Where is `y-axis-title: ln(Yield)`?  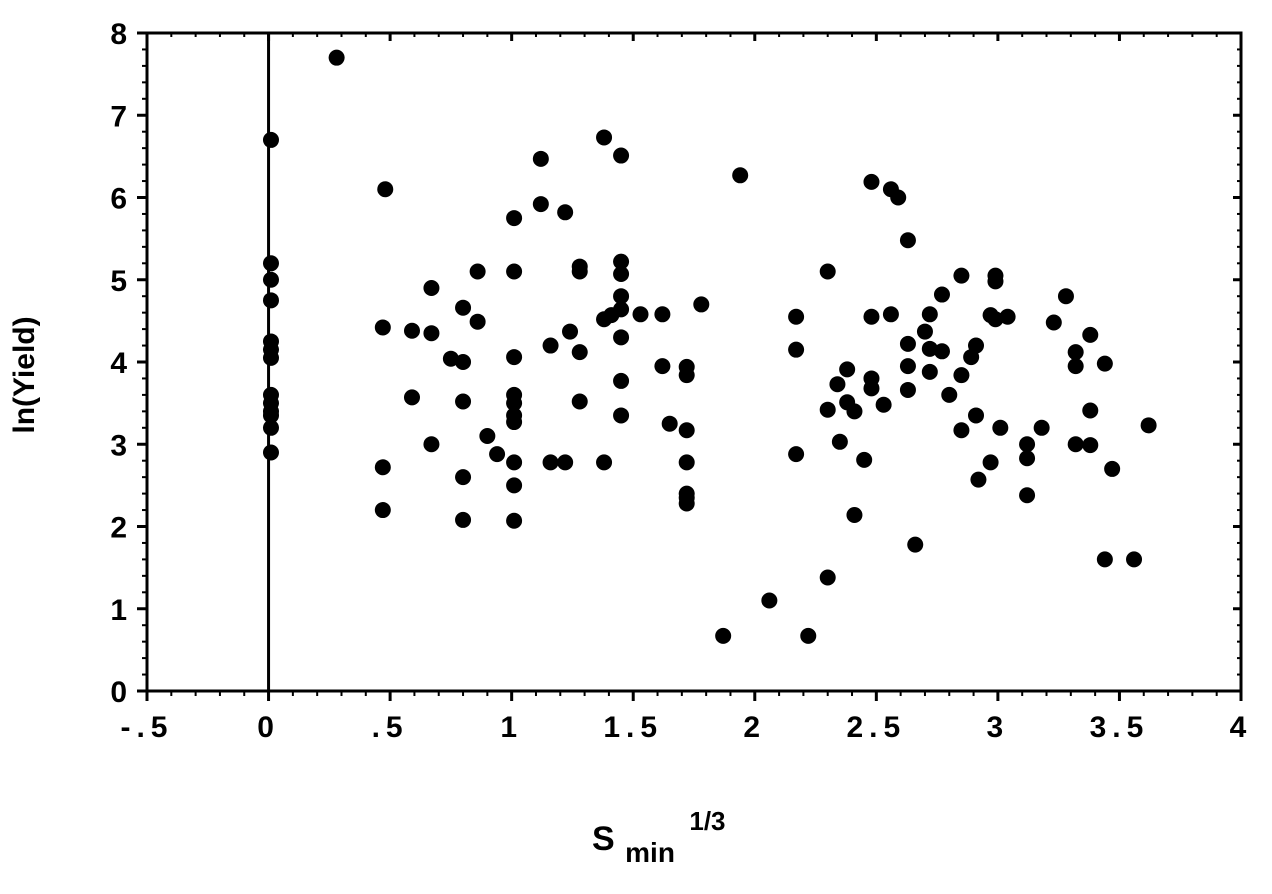
y-axis-title: ln(Yield) is located at coordinates (24, 374).